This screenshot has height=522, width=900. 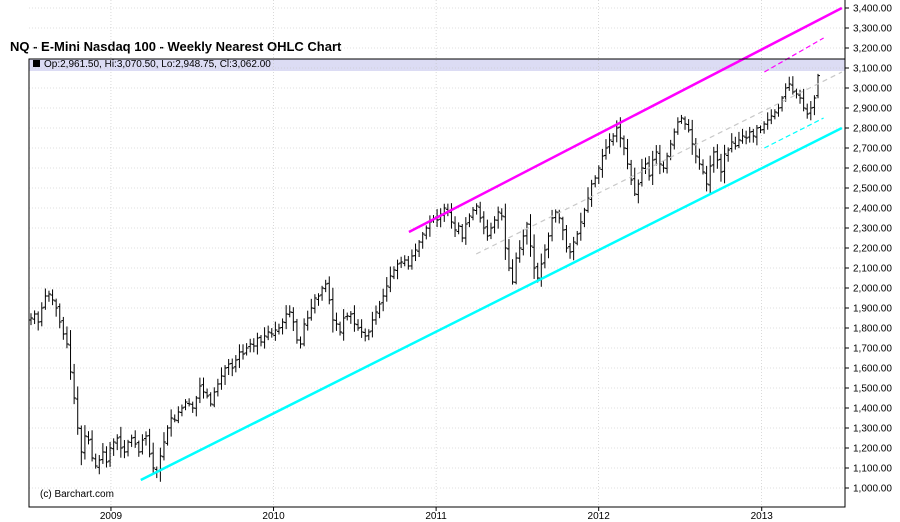 What do you see at coordinates (872, 449) in the screenshot?
I see `y-tick-label: 1,200.00` at bounding box center [872, 449].